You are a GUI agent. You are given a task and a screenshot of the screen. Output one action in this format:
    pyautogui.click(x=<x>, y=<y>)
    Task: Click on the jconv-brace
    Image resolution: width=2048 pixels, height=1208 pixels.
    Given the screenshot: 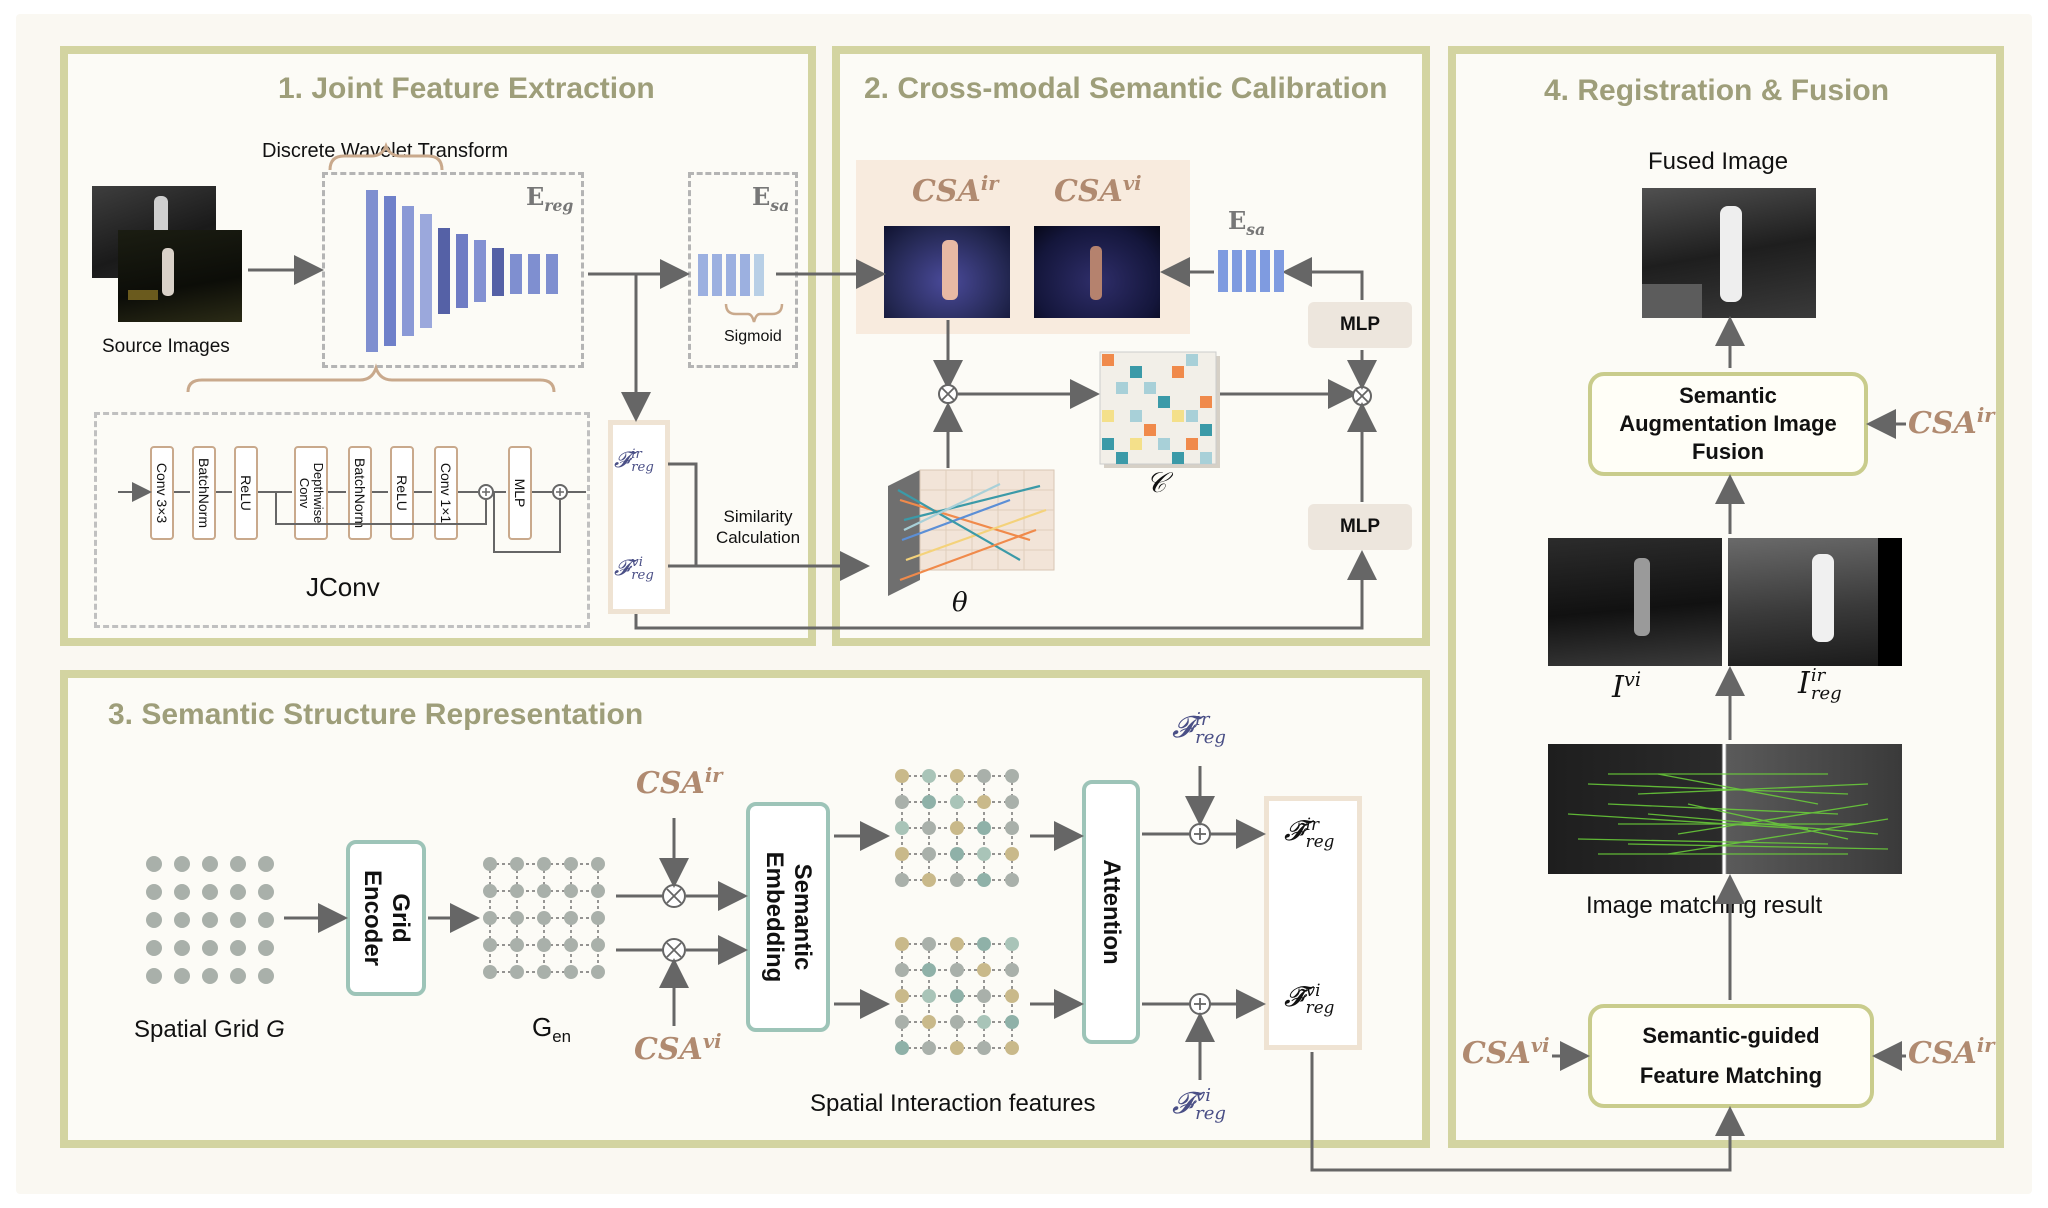 What is the action you would take?
    pyautogui.click(x=371, y=378)
    